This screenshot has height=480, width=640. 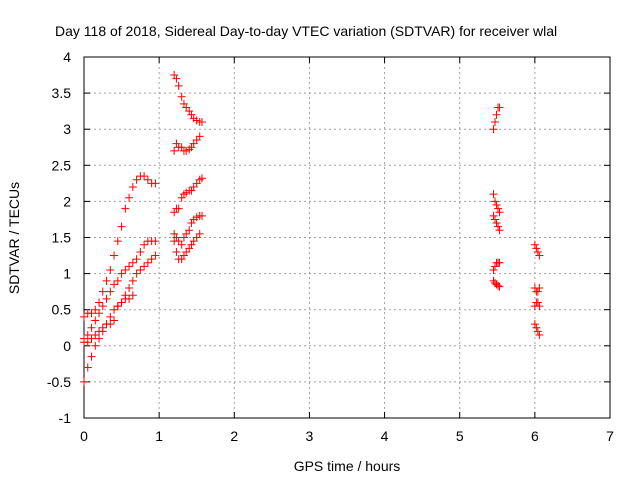 What do you see at coordinates (14, 238) in the screenshot?
I see `y-axis-label: SDTVAR / TECUs` at bounding box center [14, 238].